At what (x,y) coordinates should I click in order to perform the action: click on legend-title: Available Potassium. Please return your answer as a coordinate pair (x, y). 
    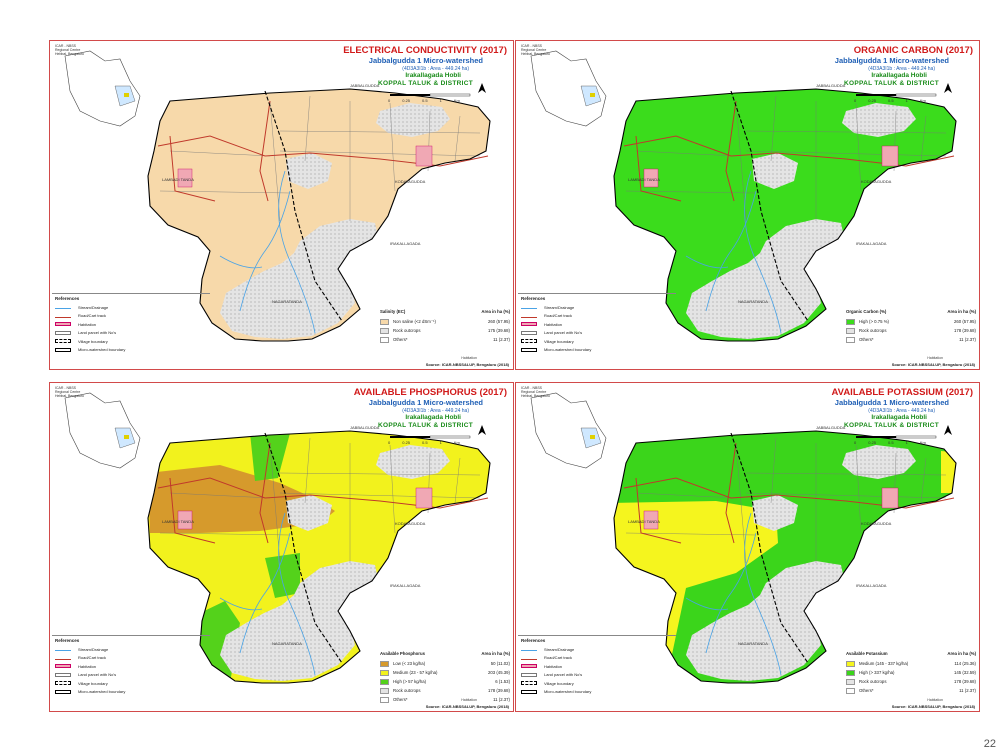
    Looking at the image, I should click on (867, 653).